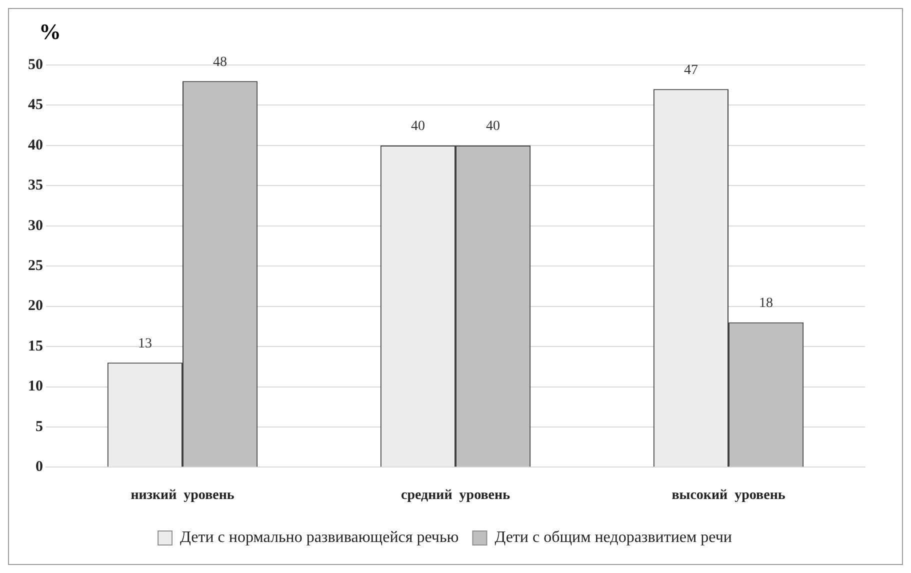 Image resolution: width=911 pixels, height=573 pixels. Describe the element at coordinates (456, 496) in the screenshot. I see `x-tick-label: средний уровень` at that location.